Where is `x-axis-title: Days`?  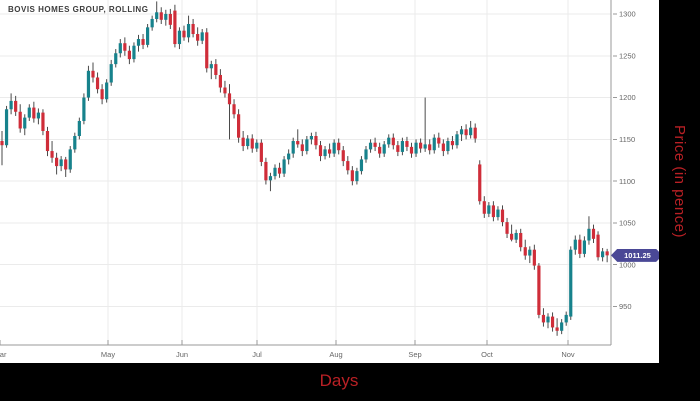
x-axis-title: Days is located at coordinates (339, 380).